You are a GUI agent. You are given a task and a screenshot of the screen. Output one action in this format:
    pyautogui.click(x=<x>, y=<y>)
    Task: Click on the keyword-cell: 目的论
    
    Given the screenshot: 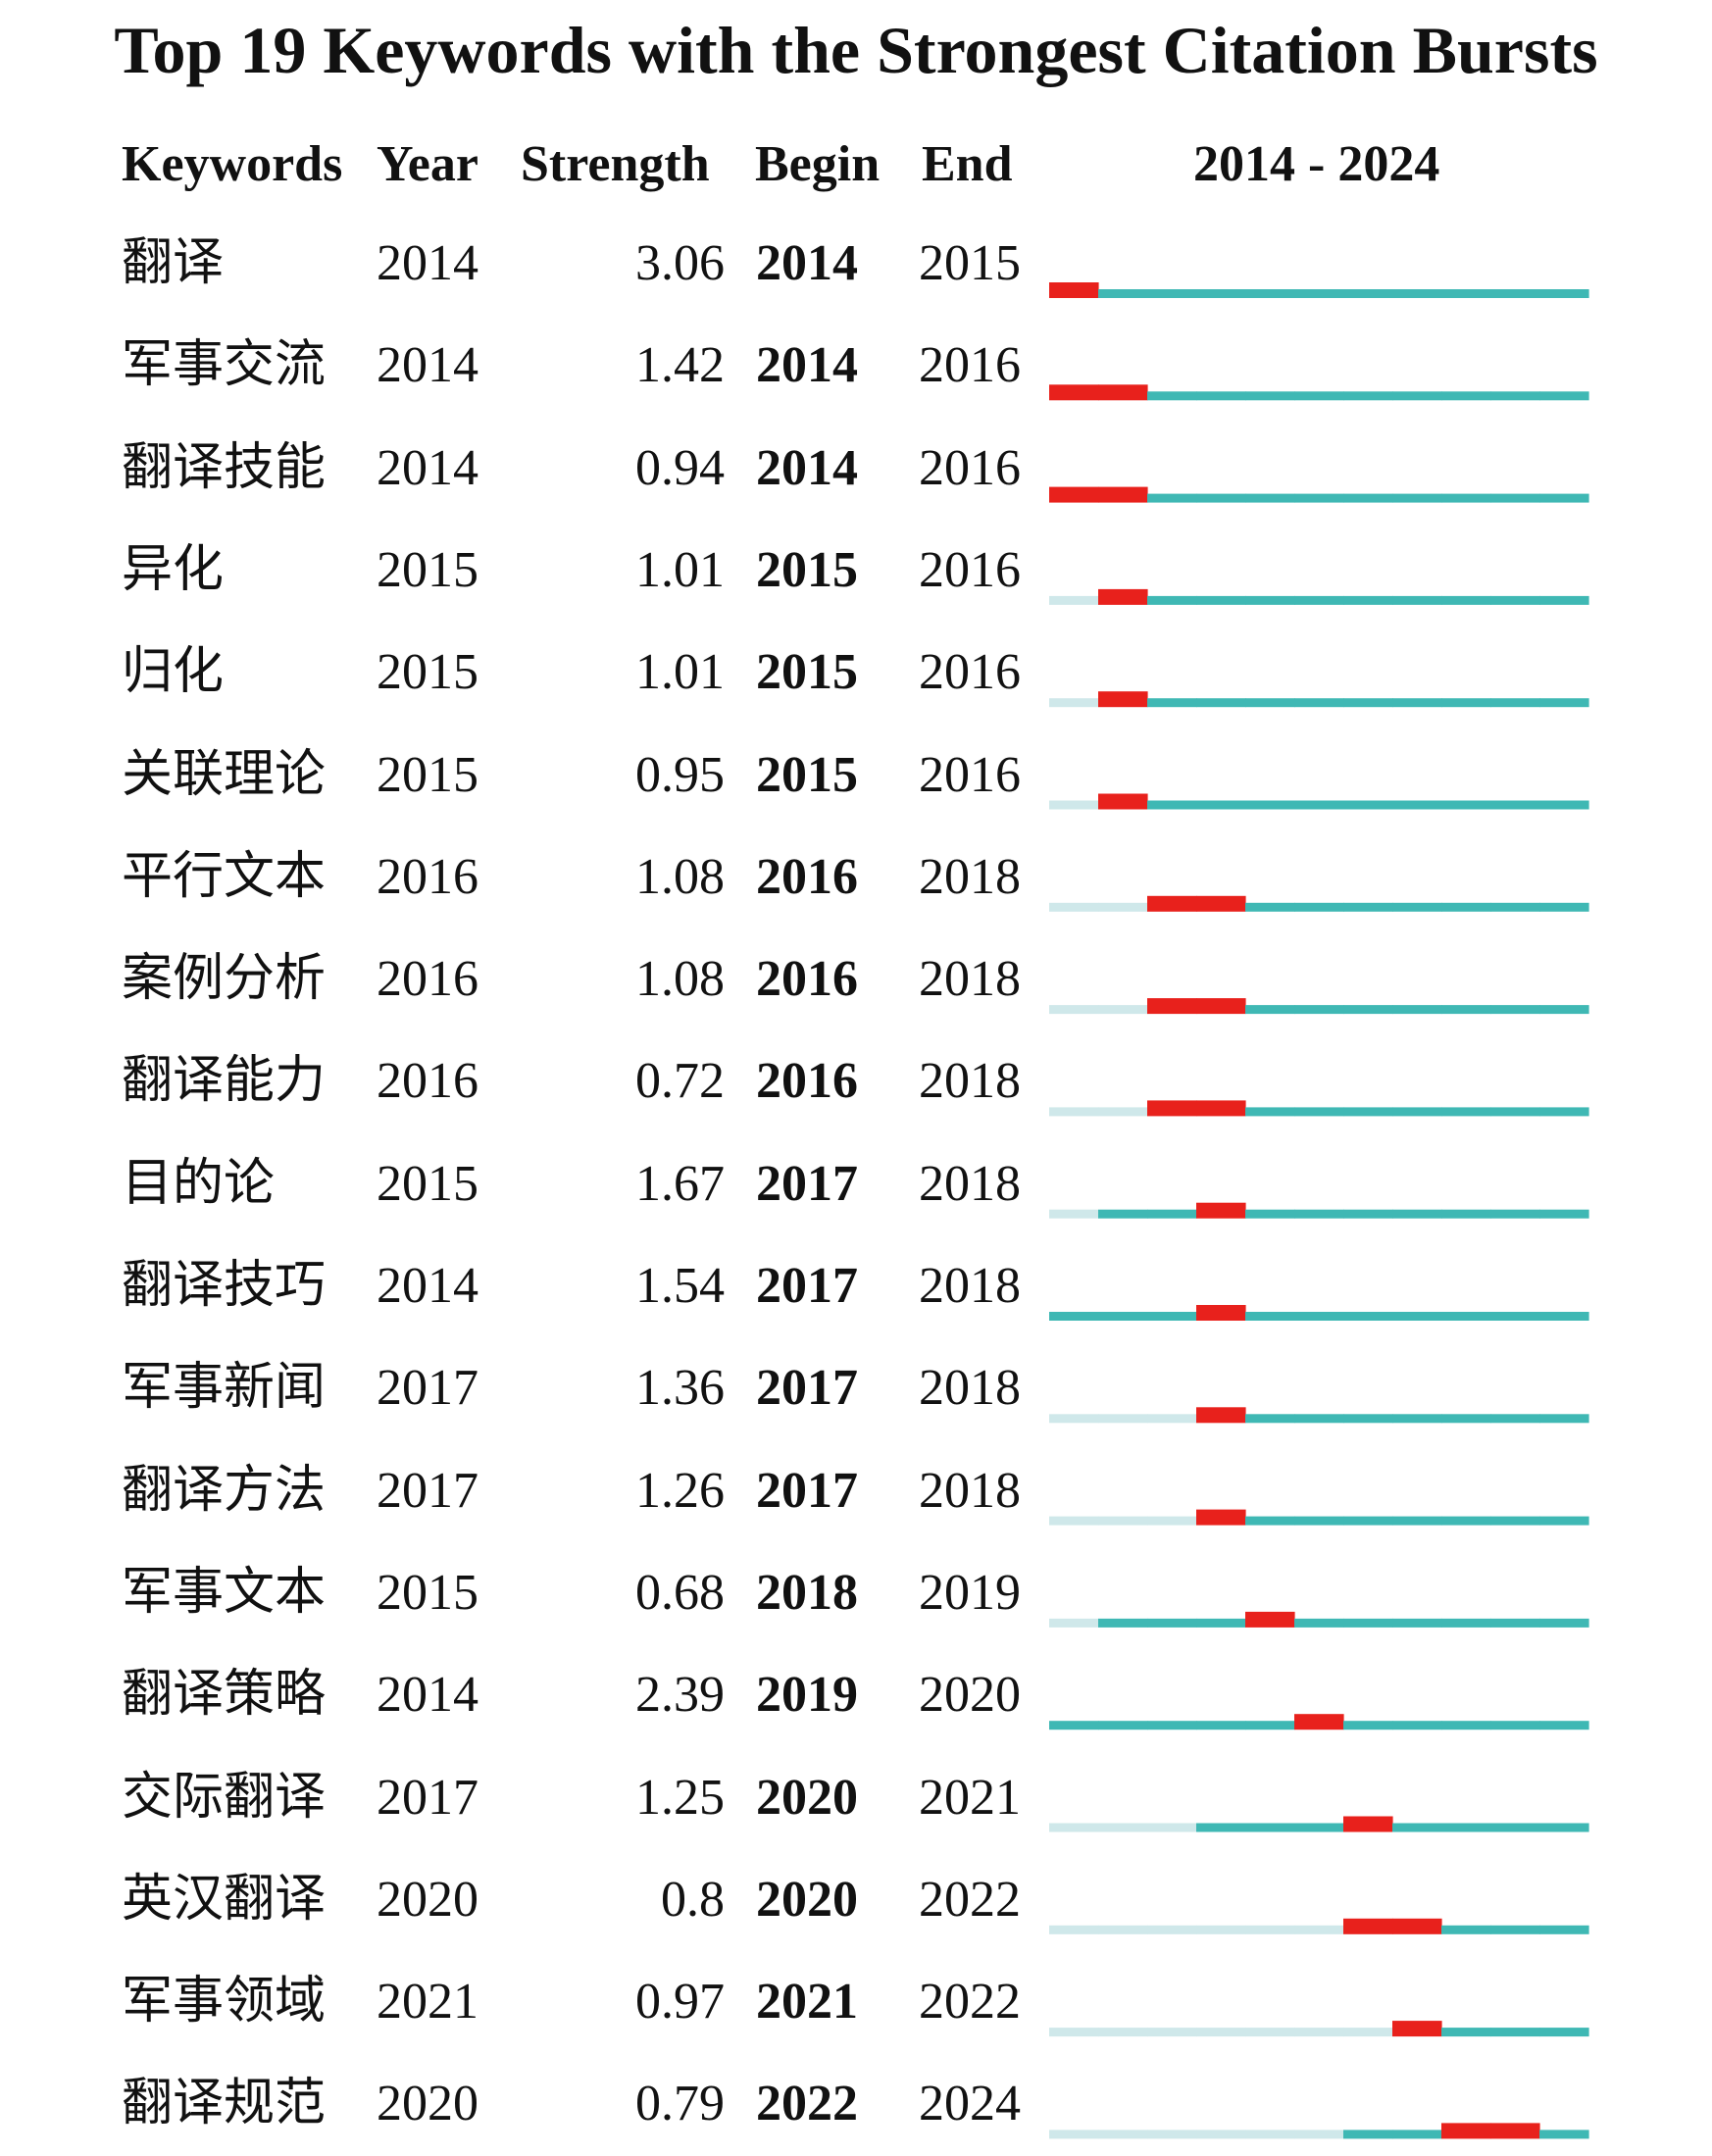 What is the action you would take?
    pyautogui.click(x=199, y=1183)
    